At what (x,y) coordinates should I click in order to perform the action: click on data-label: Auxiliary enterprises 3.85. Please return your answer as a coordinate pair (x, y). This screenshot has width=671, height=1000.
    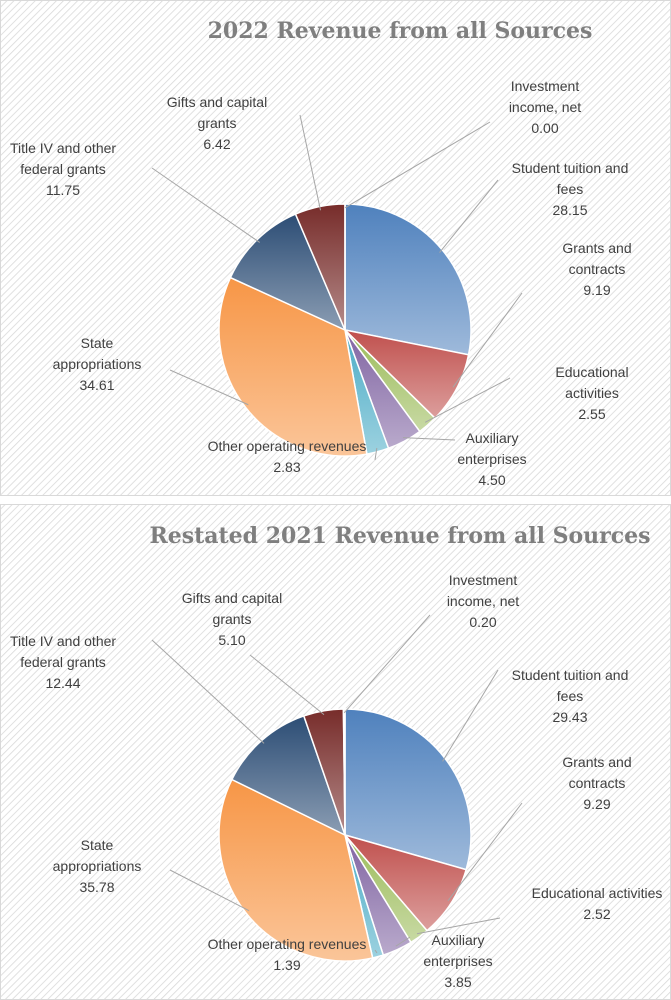
    Looking at the image, I should click on (458, 961).